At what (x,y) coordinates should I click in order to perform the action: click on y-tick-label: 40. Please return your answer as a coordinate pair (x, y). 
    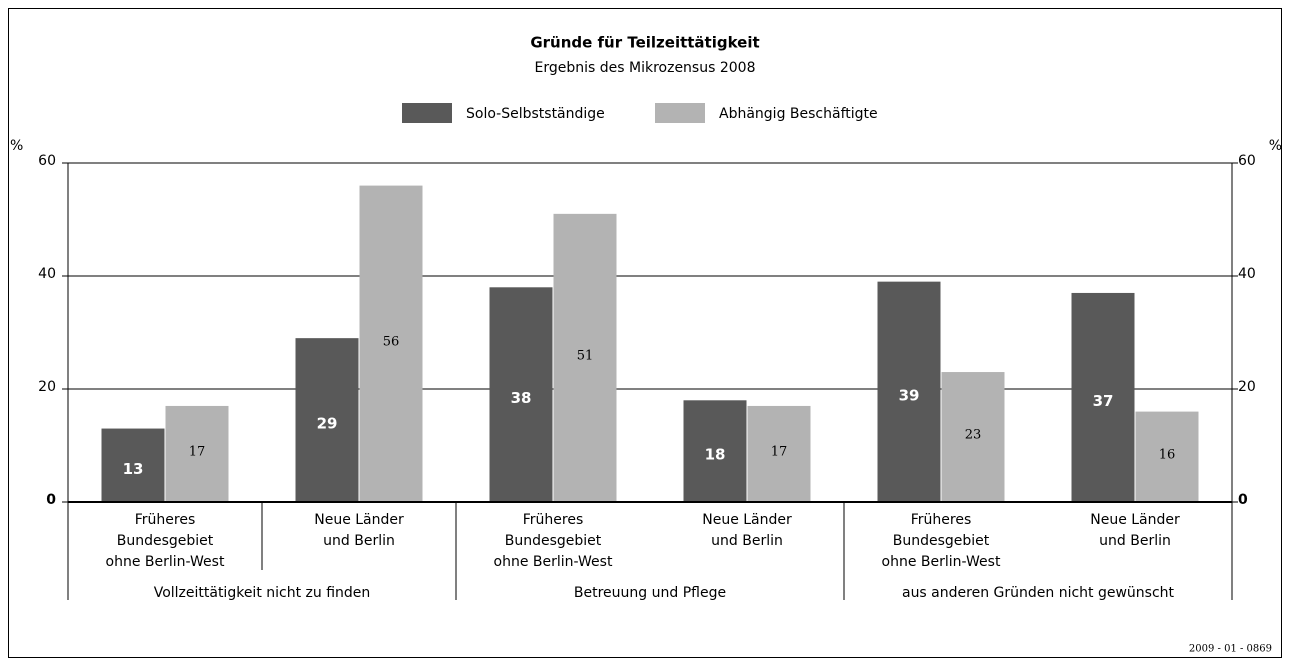
    Looking at the image, I should click on (47, 274).